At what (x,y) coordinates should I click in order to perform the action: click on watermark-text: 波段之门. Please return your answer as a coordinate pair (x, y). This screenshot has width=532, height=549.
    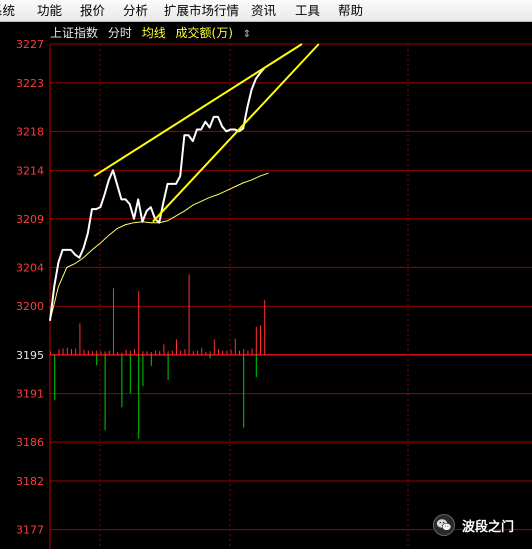
    Looking at the image, I should click on (488, 527).